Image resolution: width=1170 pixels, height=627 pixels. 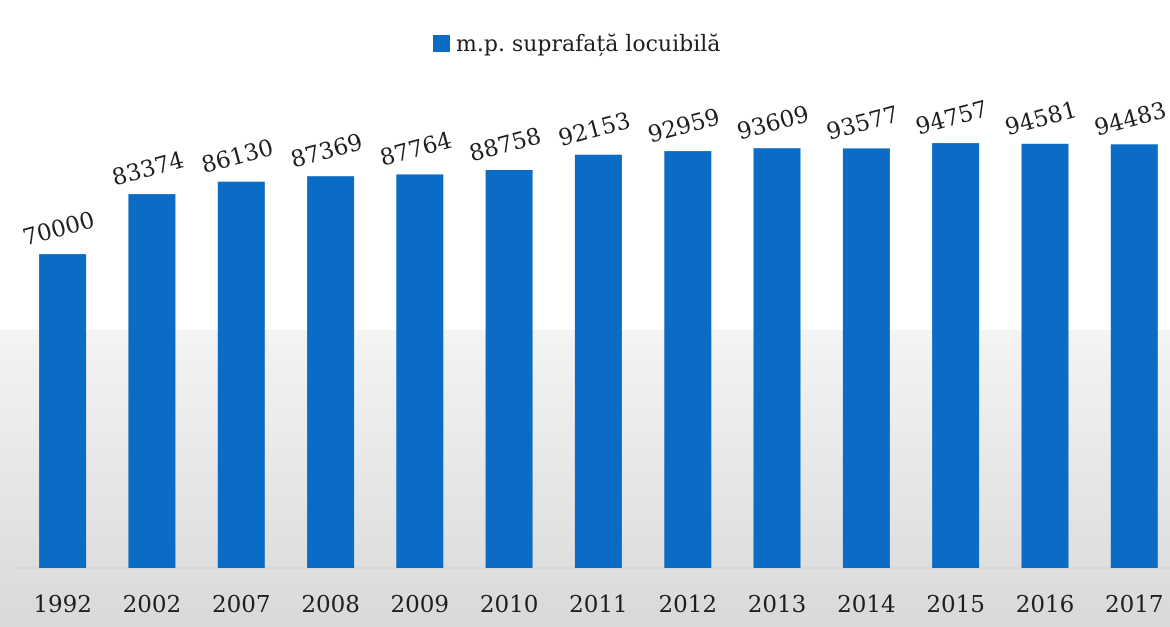 What do you see at coordinates (1045, 605) in the screenshot?
I see `x-tick-2016: 2016` at bounding box center [1045, 605].